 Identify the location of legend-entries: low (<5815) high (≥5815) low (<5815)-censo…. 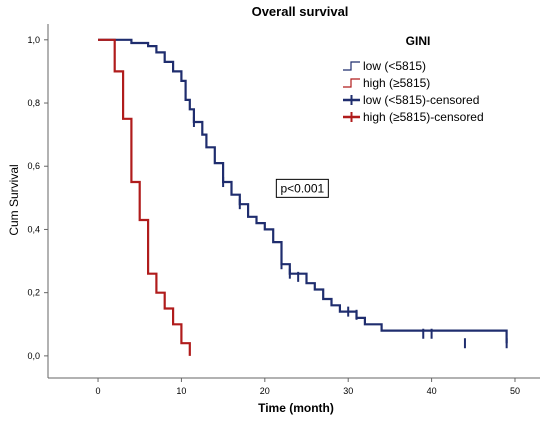
(413, 91).